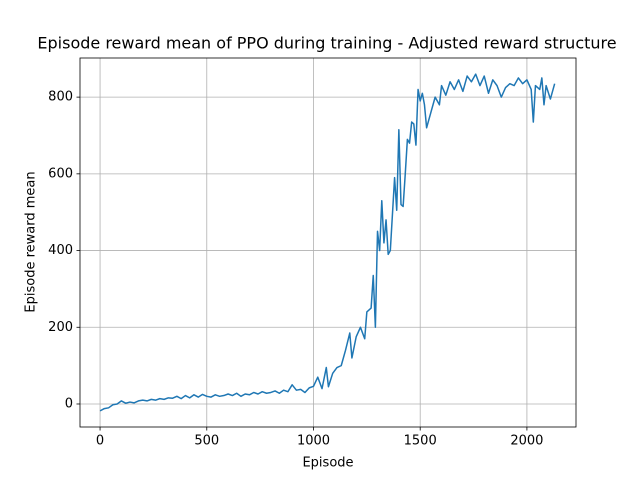 The image size is (640, 480). I want to click on y-tick-label: 600, so click(60, 173).